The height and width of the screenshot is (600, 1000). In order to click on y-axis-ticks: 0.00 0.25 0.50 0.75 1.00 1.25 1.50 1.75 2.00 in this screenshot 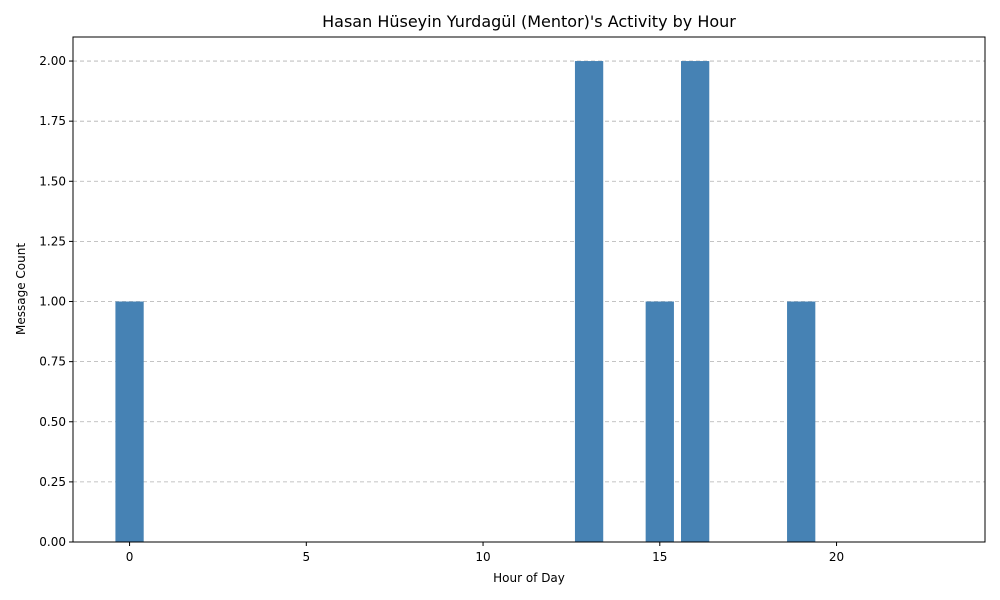, I will do `click(56, 301)`.